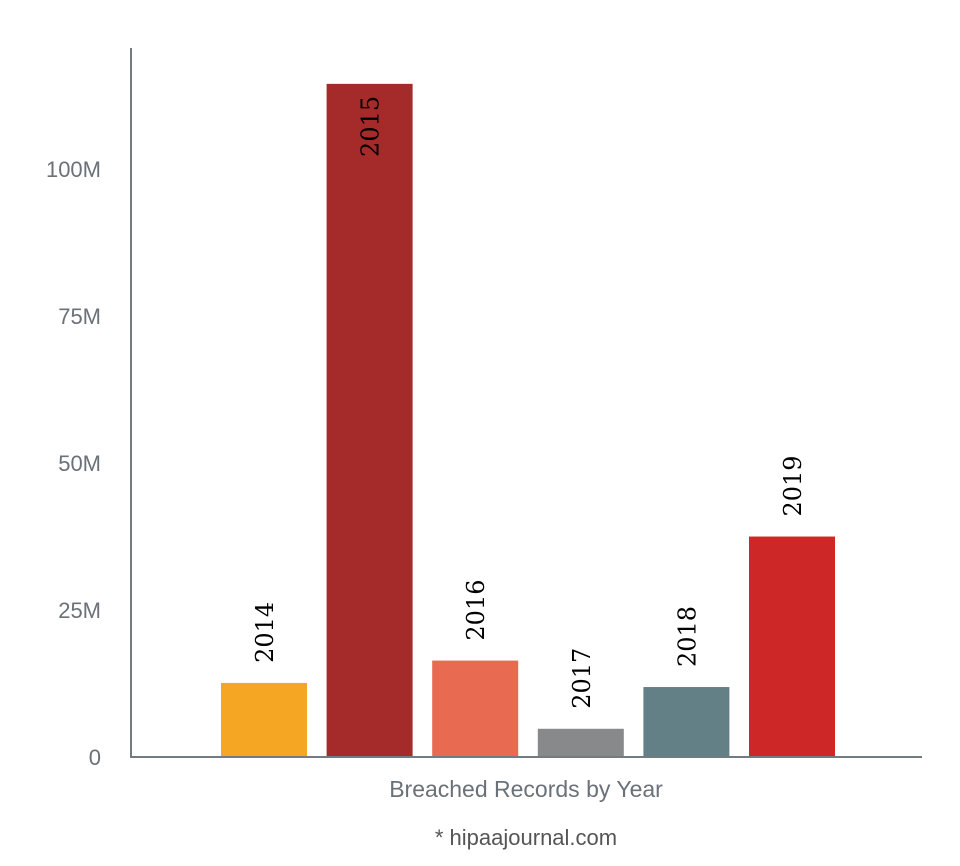 The height and width of the screenshot is (866, 960). I want to click on y-tick-label: 0, so click(95, 757).